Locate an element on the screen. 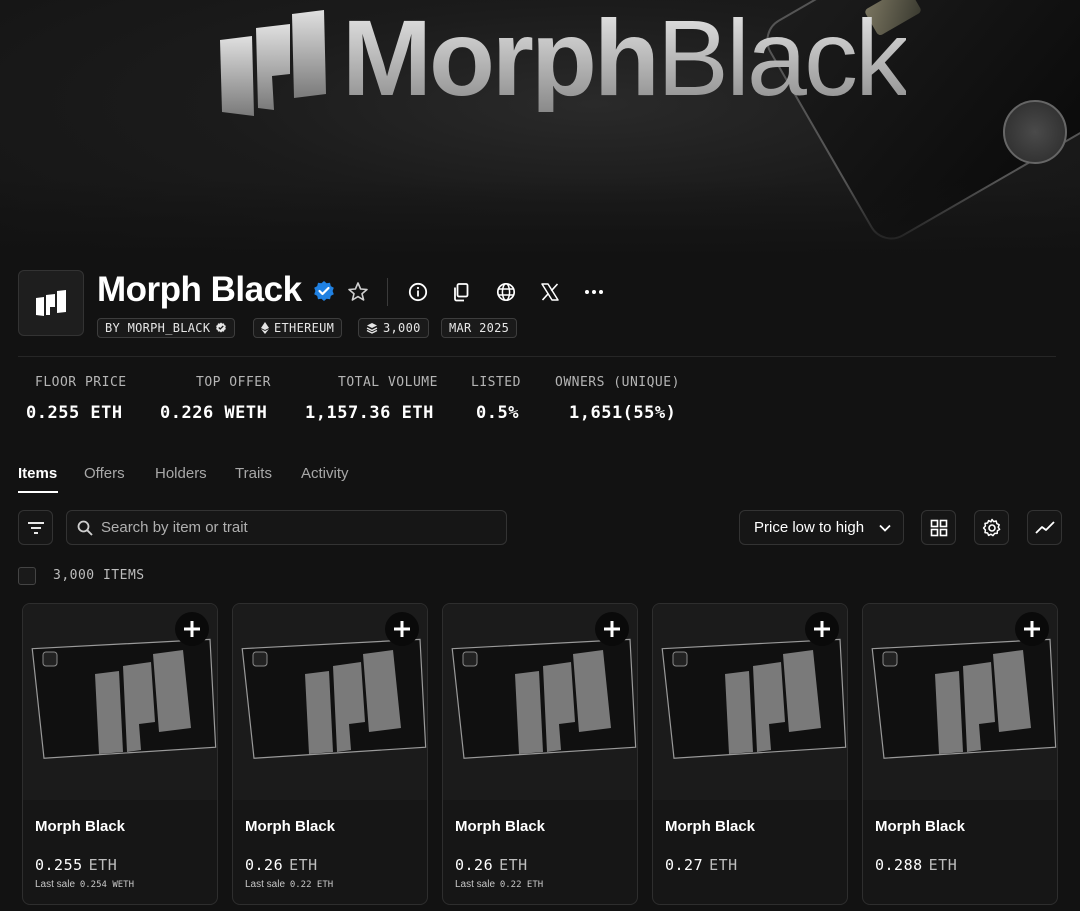  banner-coin-graphic is located at coordinates (1035, 132).